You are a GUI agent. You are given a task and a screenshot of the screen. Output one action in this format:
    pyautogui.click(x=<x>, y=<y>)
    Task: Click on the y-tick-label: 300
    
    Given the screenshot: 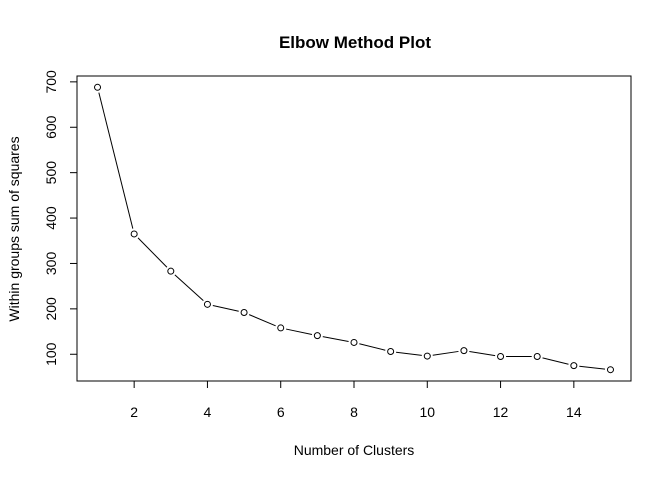 What is the action you would take?
    pyautogui.click(x=51, y=264)
    